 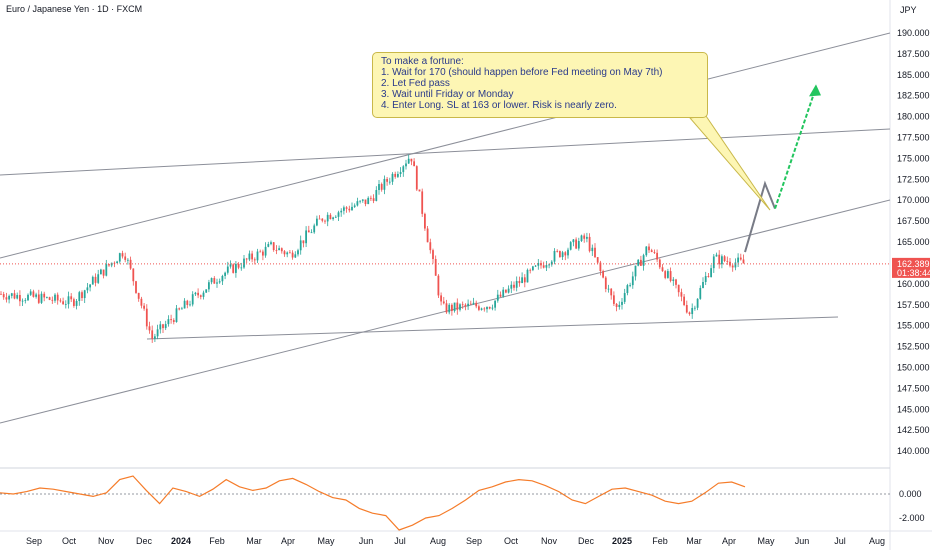 What do you see at coordinates (913, 54) in the screenshot?
I see `price-tick-label: 187.500` at bounding box center [913, 54].